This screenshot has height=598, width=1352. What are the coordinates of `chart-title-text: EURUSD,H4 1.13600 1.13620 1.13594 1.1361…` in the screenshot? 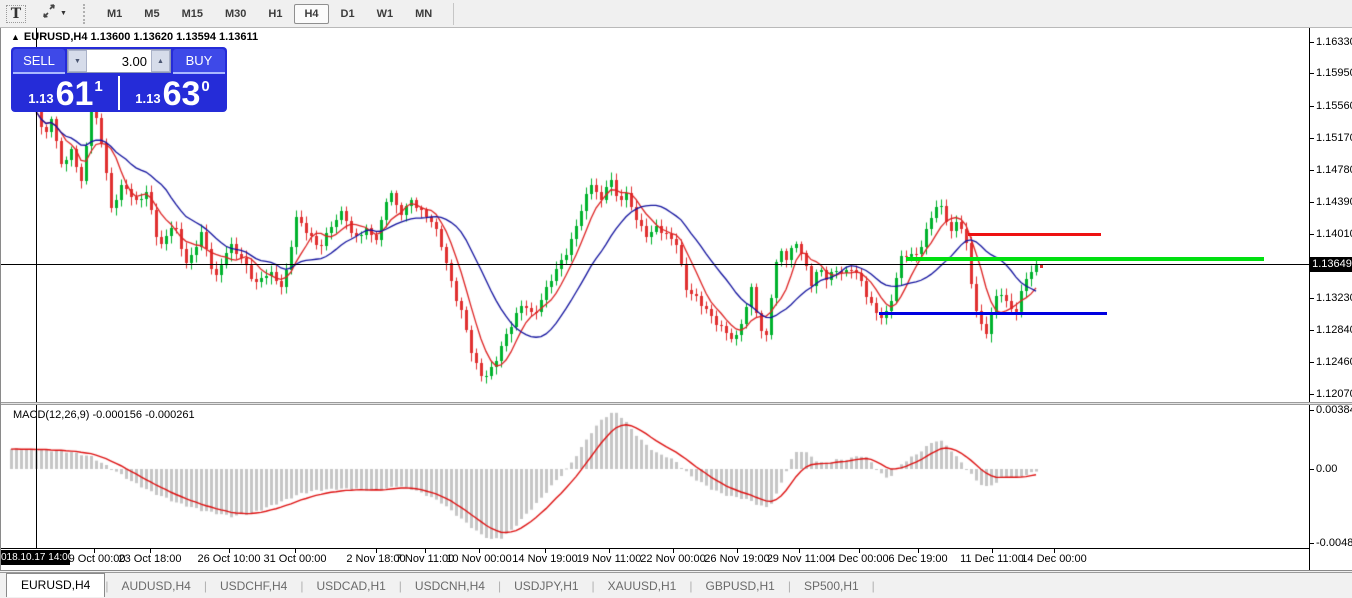 It's located at (141, 37).